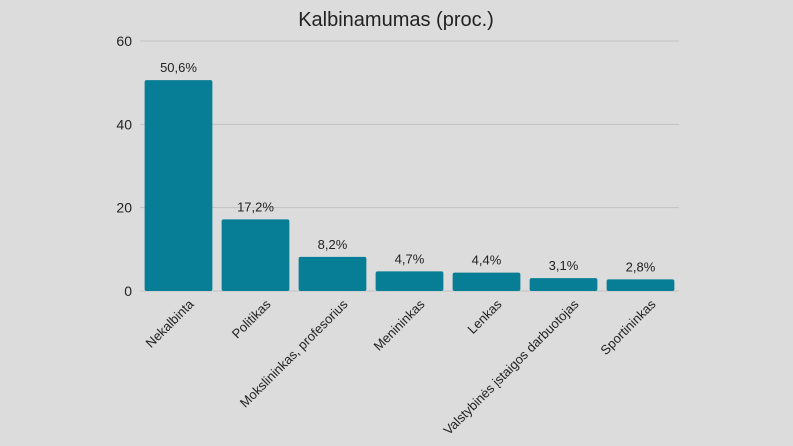  Describe the element at coordinates (128, 291) in the screenshot. I see `y-tick-label: 0` at that location.